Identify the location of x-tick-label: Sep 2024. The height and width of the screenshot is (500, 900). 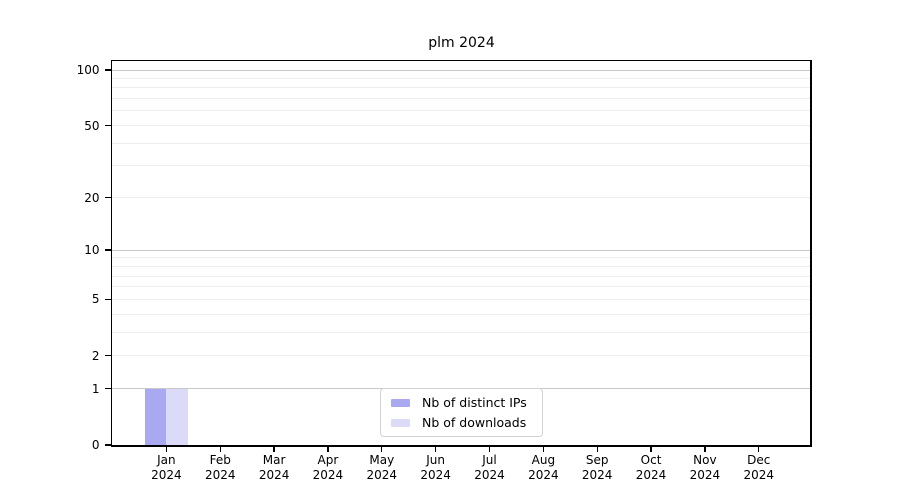
(597, 468).